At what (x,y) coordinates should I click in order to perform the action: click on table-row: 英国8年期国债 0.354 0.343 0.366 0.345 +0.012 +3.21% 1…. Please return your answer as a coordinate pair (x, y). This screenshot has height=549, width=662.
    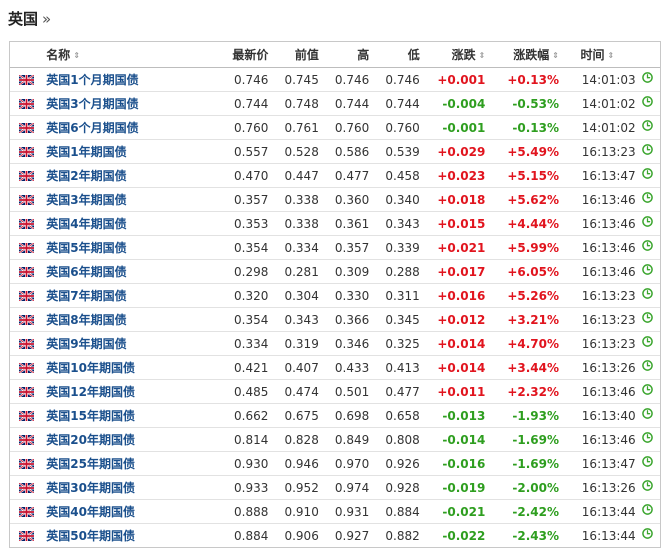
    Looking at the image, I should click on (335, 319).